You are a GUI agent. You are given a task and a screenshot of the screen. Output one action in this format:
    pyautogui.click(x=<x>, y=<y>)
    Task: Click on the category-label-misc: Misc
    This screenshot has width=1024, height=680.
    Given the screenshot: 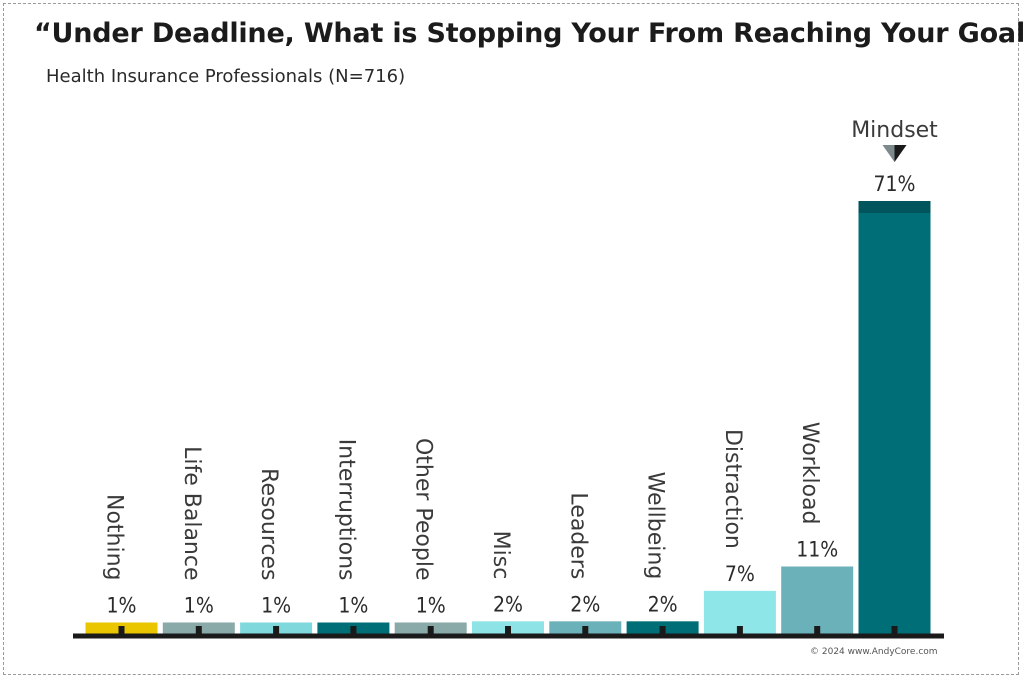 What is the action you would take?
    pyautogui.click(x=500, y=555)
    